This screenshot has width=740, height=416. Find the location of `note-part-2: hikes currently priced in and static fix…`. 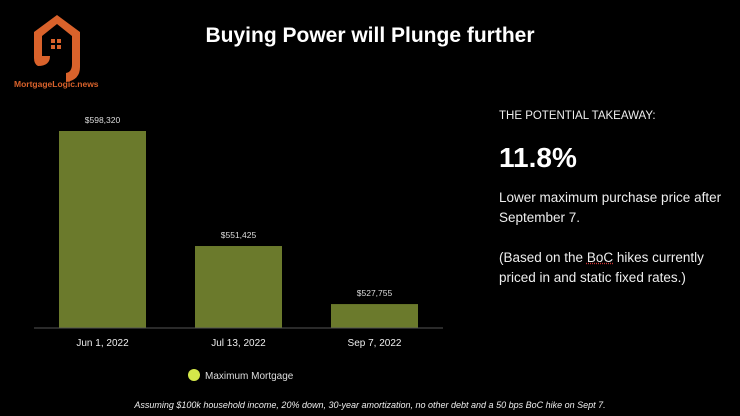

note-part-2: hikes currently priced in and static fix… is located at coordinates (601, 267).